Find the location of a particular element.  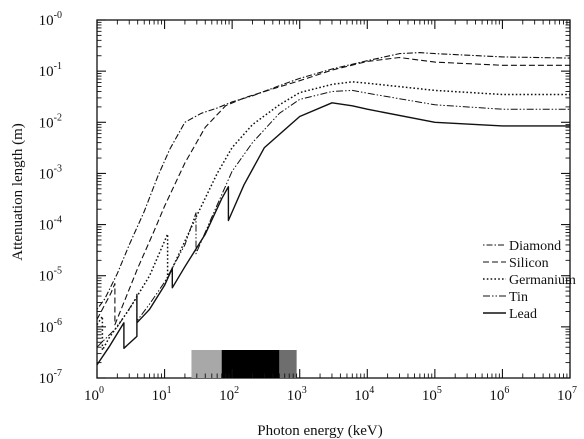

x-tick-label: 10⁰ is located at coordinates (94, 394).